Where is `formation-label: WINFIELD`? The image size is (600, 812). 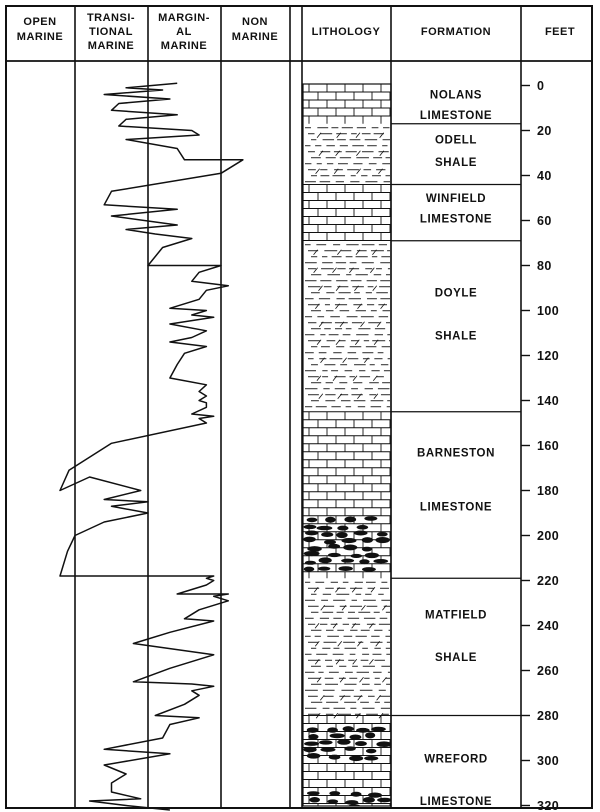 formation-label: WINFIELD is located at coordinates (456, 199).